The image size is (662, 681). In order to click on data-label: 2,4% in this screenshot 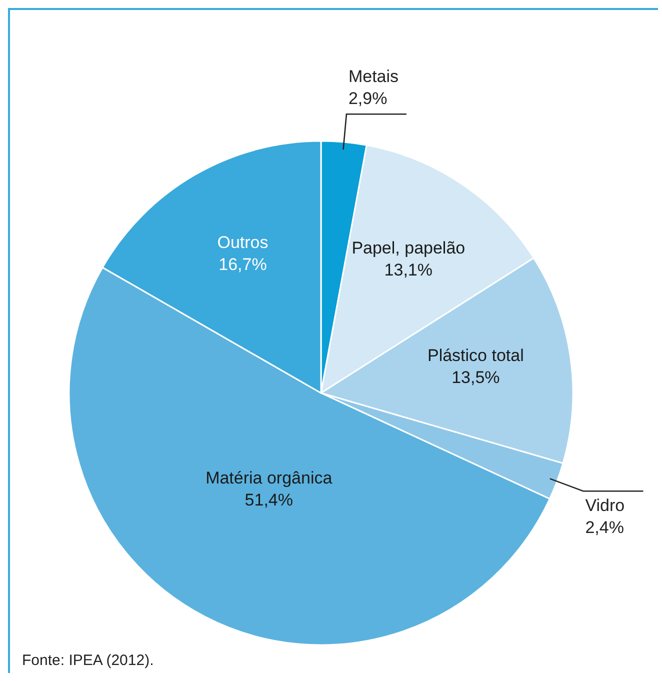, I will do `click(604, 528)`.